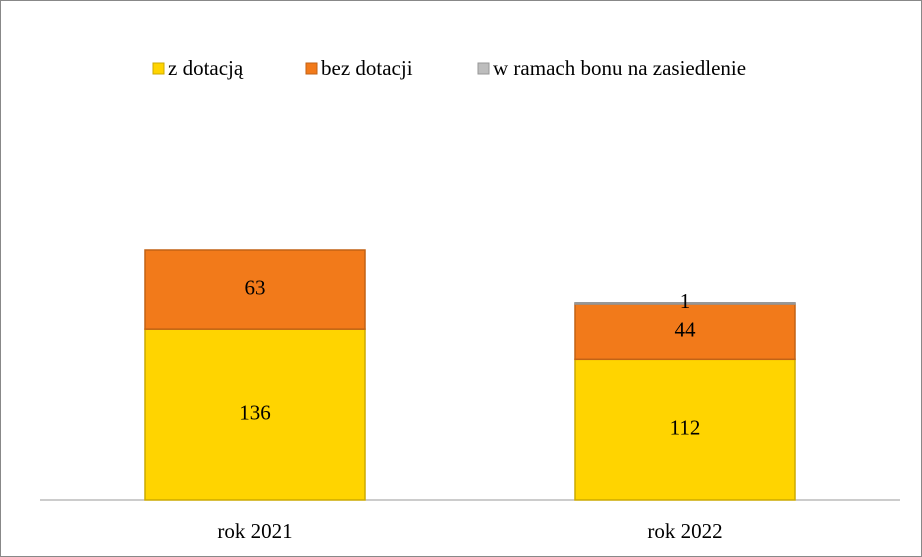  I want to click on legend-label: w ramach bonu na zasiedlenie, so click(619, 68).